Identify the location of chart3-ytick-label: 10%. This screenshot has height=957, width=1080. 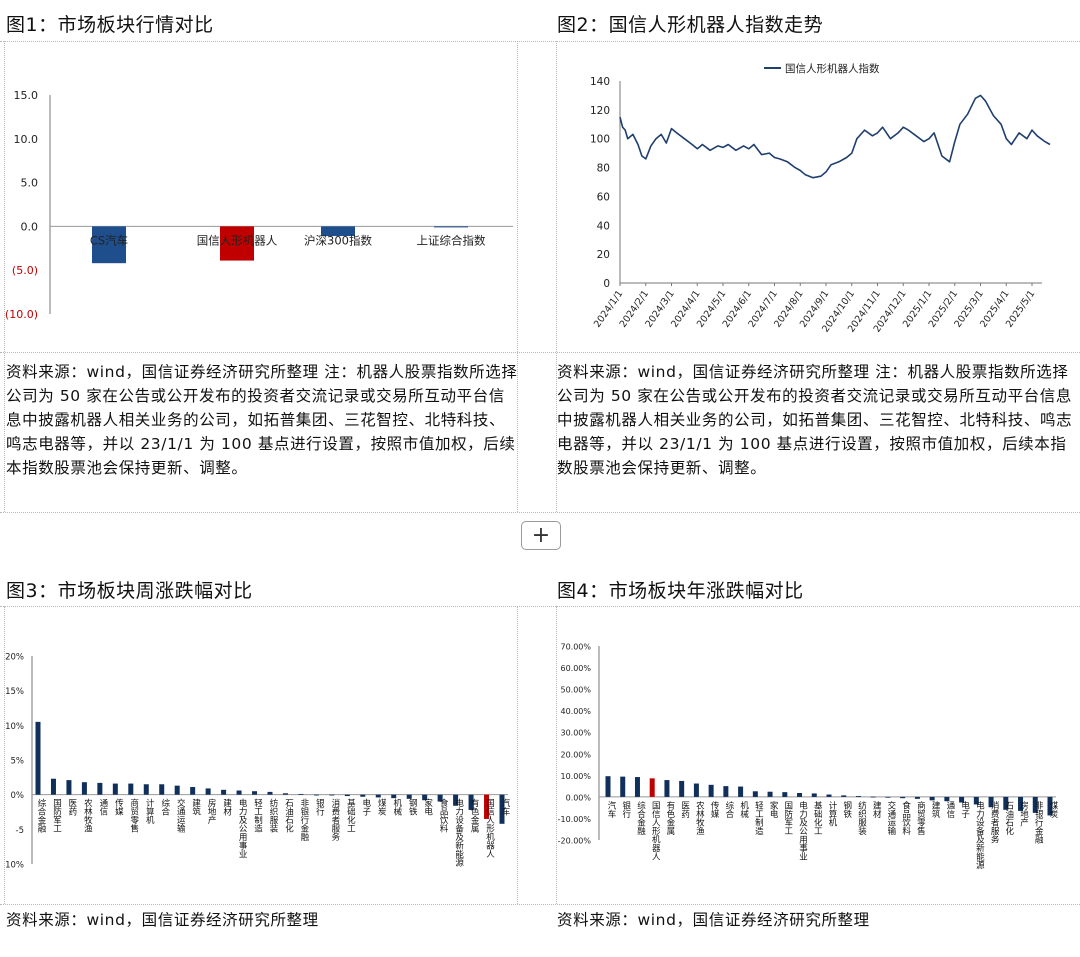
(14, 727).